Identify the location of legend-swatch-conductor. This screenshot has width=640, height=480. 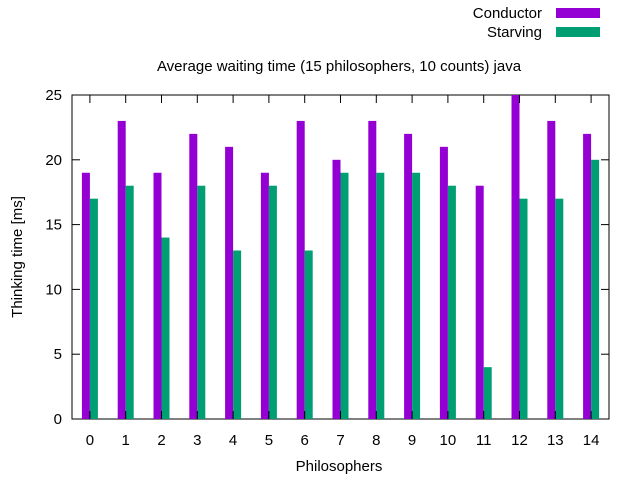
(578, 13).